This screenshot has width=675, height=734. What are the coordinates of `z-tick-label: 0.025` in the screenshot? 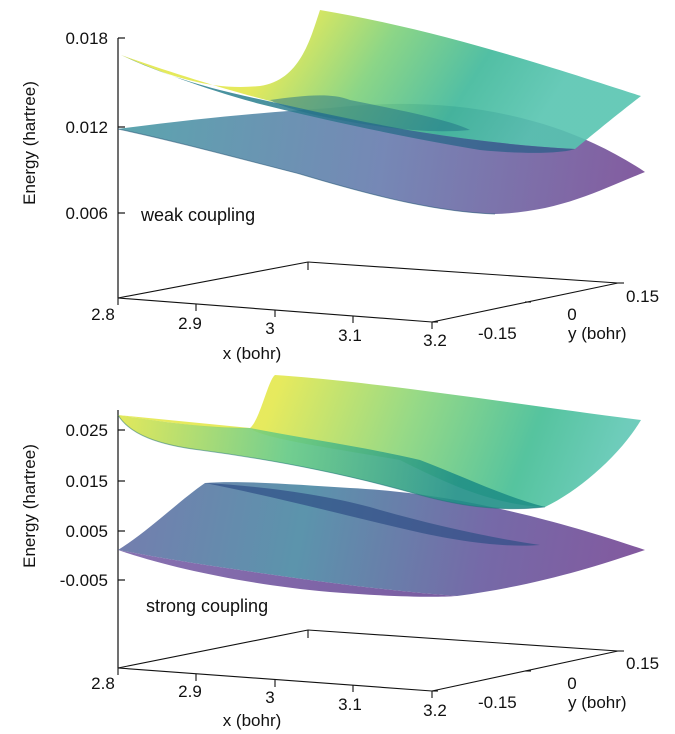 It's located at (86, 430).